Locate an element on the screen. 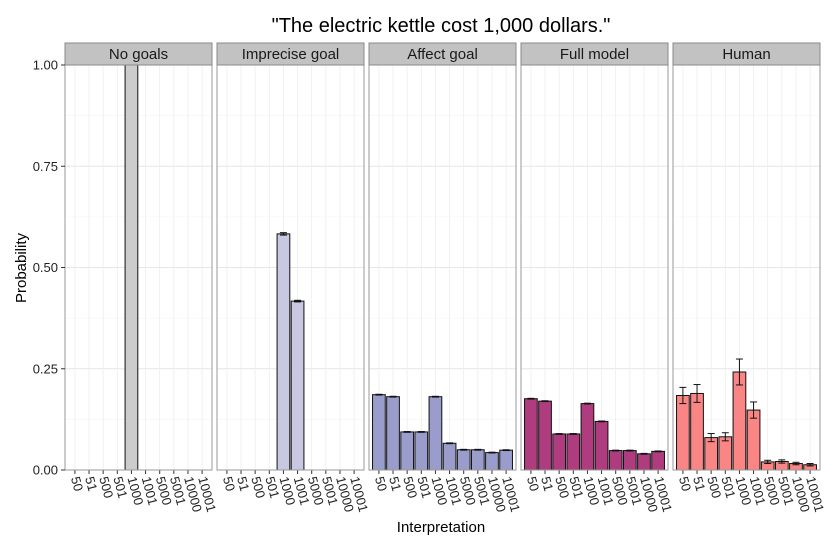  y-tick-label: 1.00 is located at coordinates (45, 65).